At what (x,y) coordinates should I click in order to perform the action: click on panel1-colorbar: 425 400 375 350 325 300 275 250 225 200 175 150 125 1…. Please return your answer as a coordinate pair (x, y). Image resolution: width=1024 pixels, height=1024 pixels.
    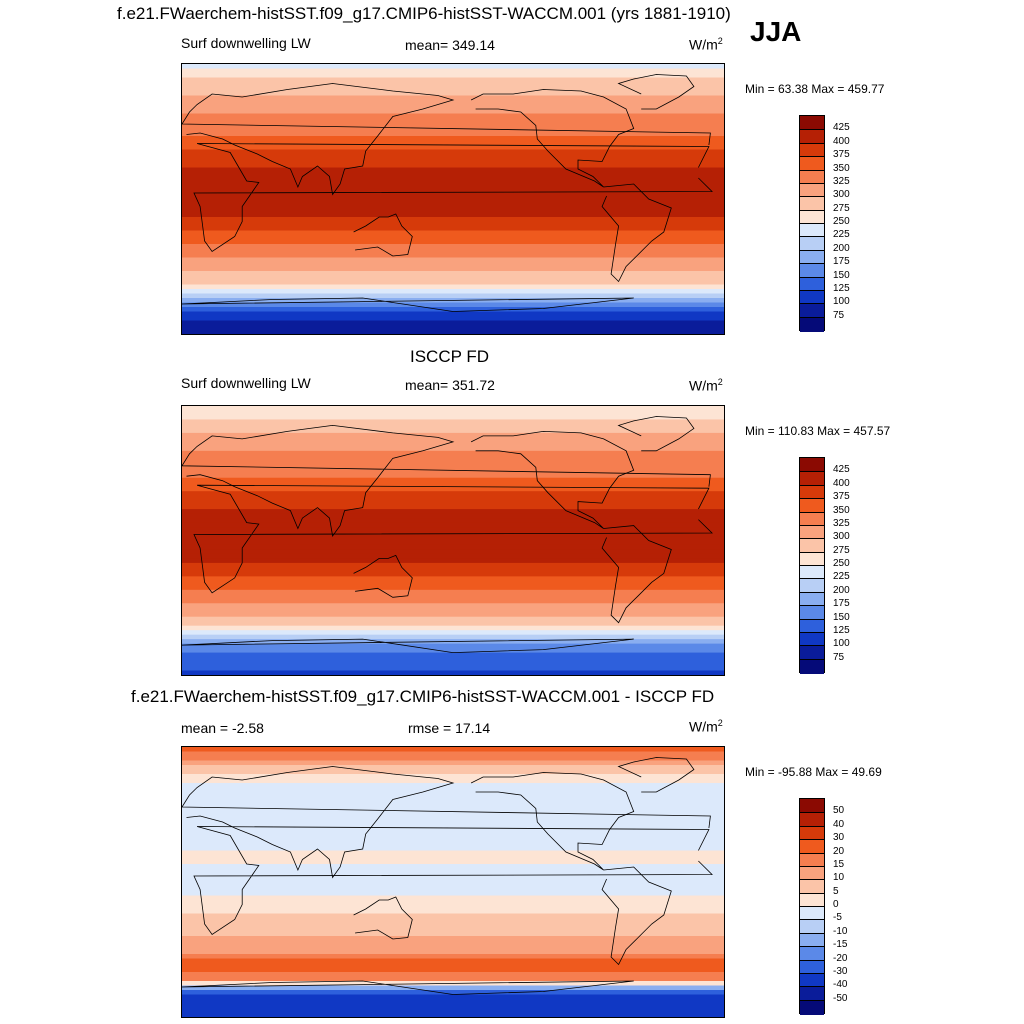
    Looking at the image, I should click on (839, 223).